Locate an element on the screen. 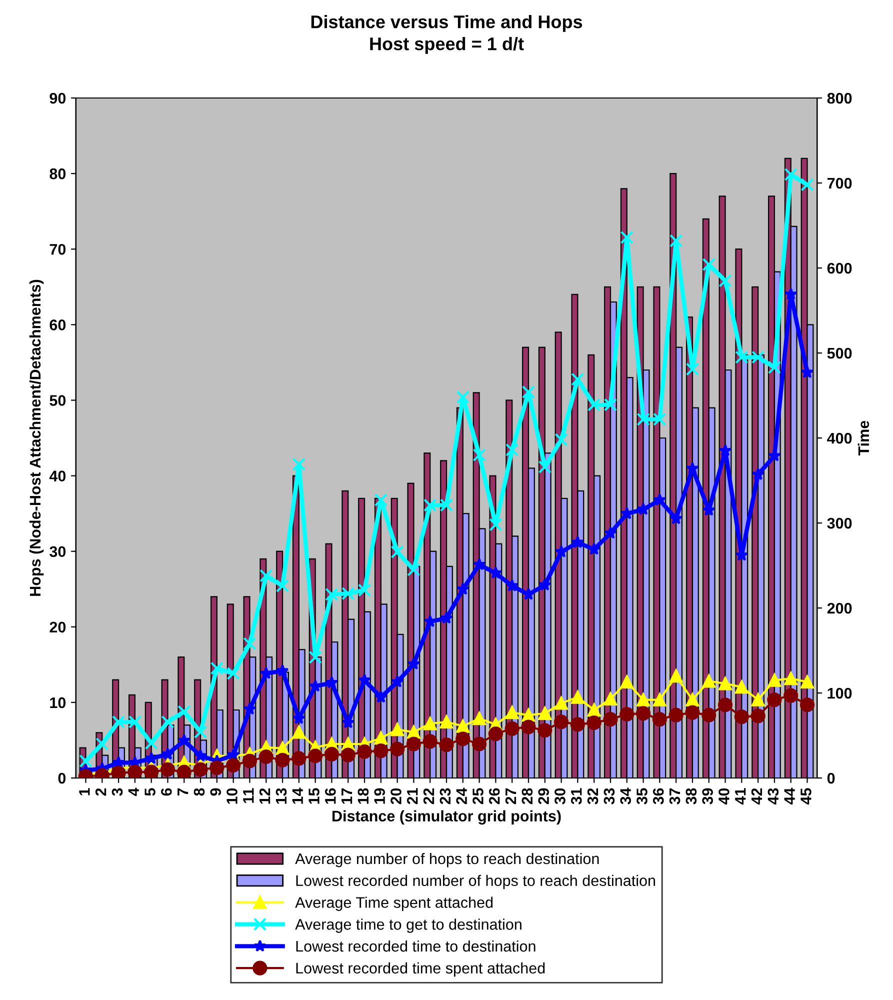 This screenshot has width=893, height=1000. x-tick-label: 1 is located at coordinates (84, 792).